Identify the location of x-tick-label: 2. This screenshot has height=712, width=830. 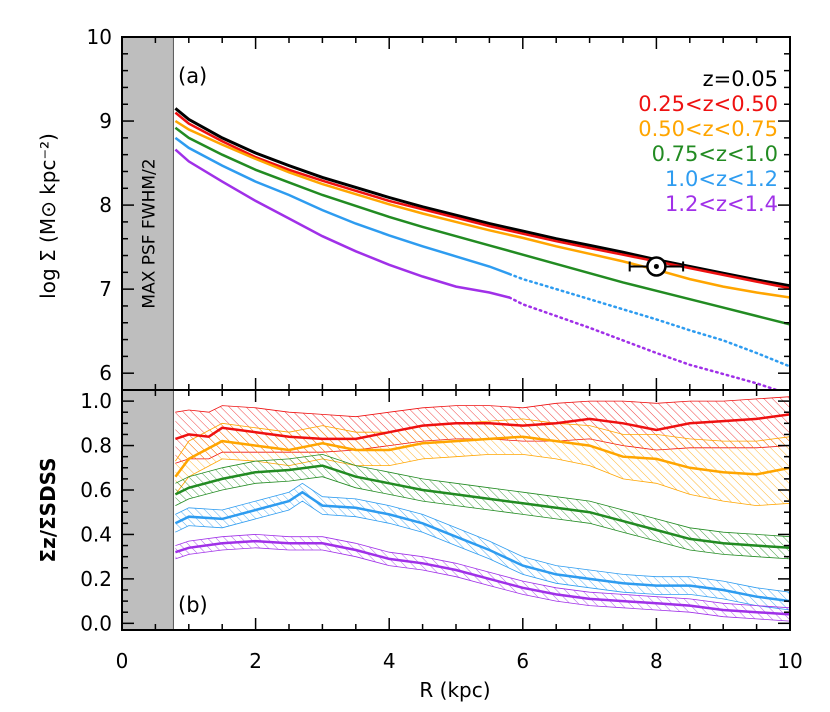
(255, 661).